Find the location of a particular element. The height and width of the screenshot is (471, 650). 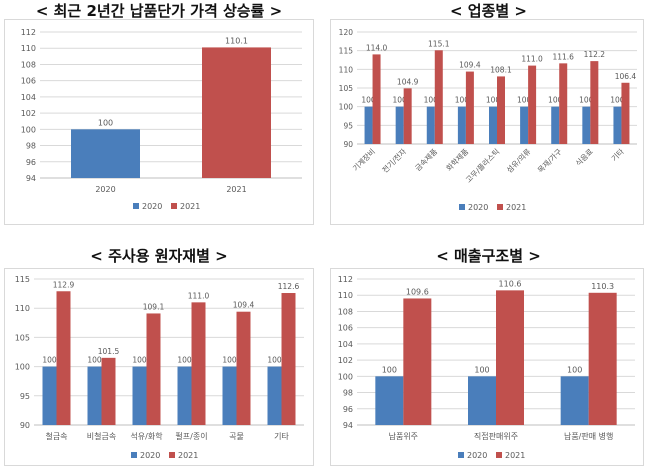

x-tick-label: 식음료 is located at coordinates (584, 157).